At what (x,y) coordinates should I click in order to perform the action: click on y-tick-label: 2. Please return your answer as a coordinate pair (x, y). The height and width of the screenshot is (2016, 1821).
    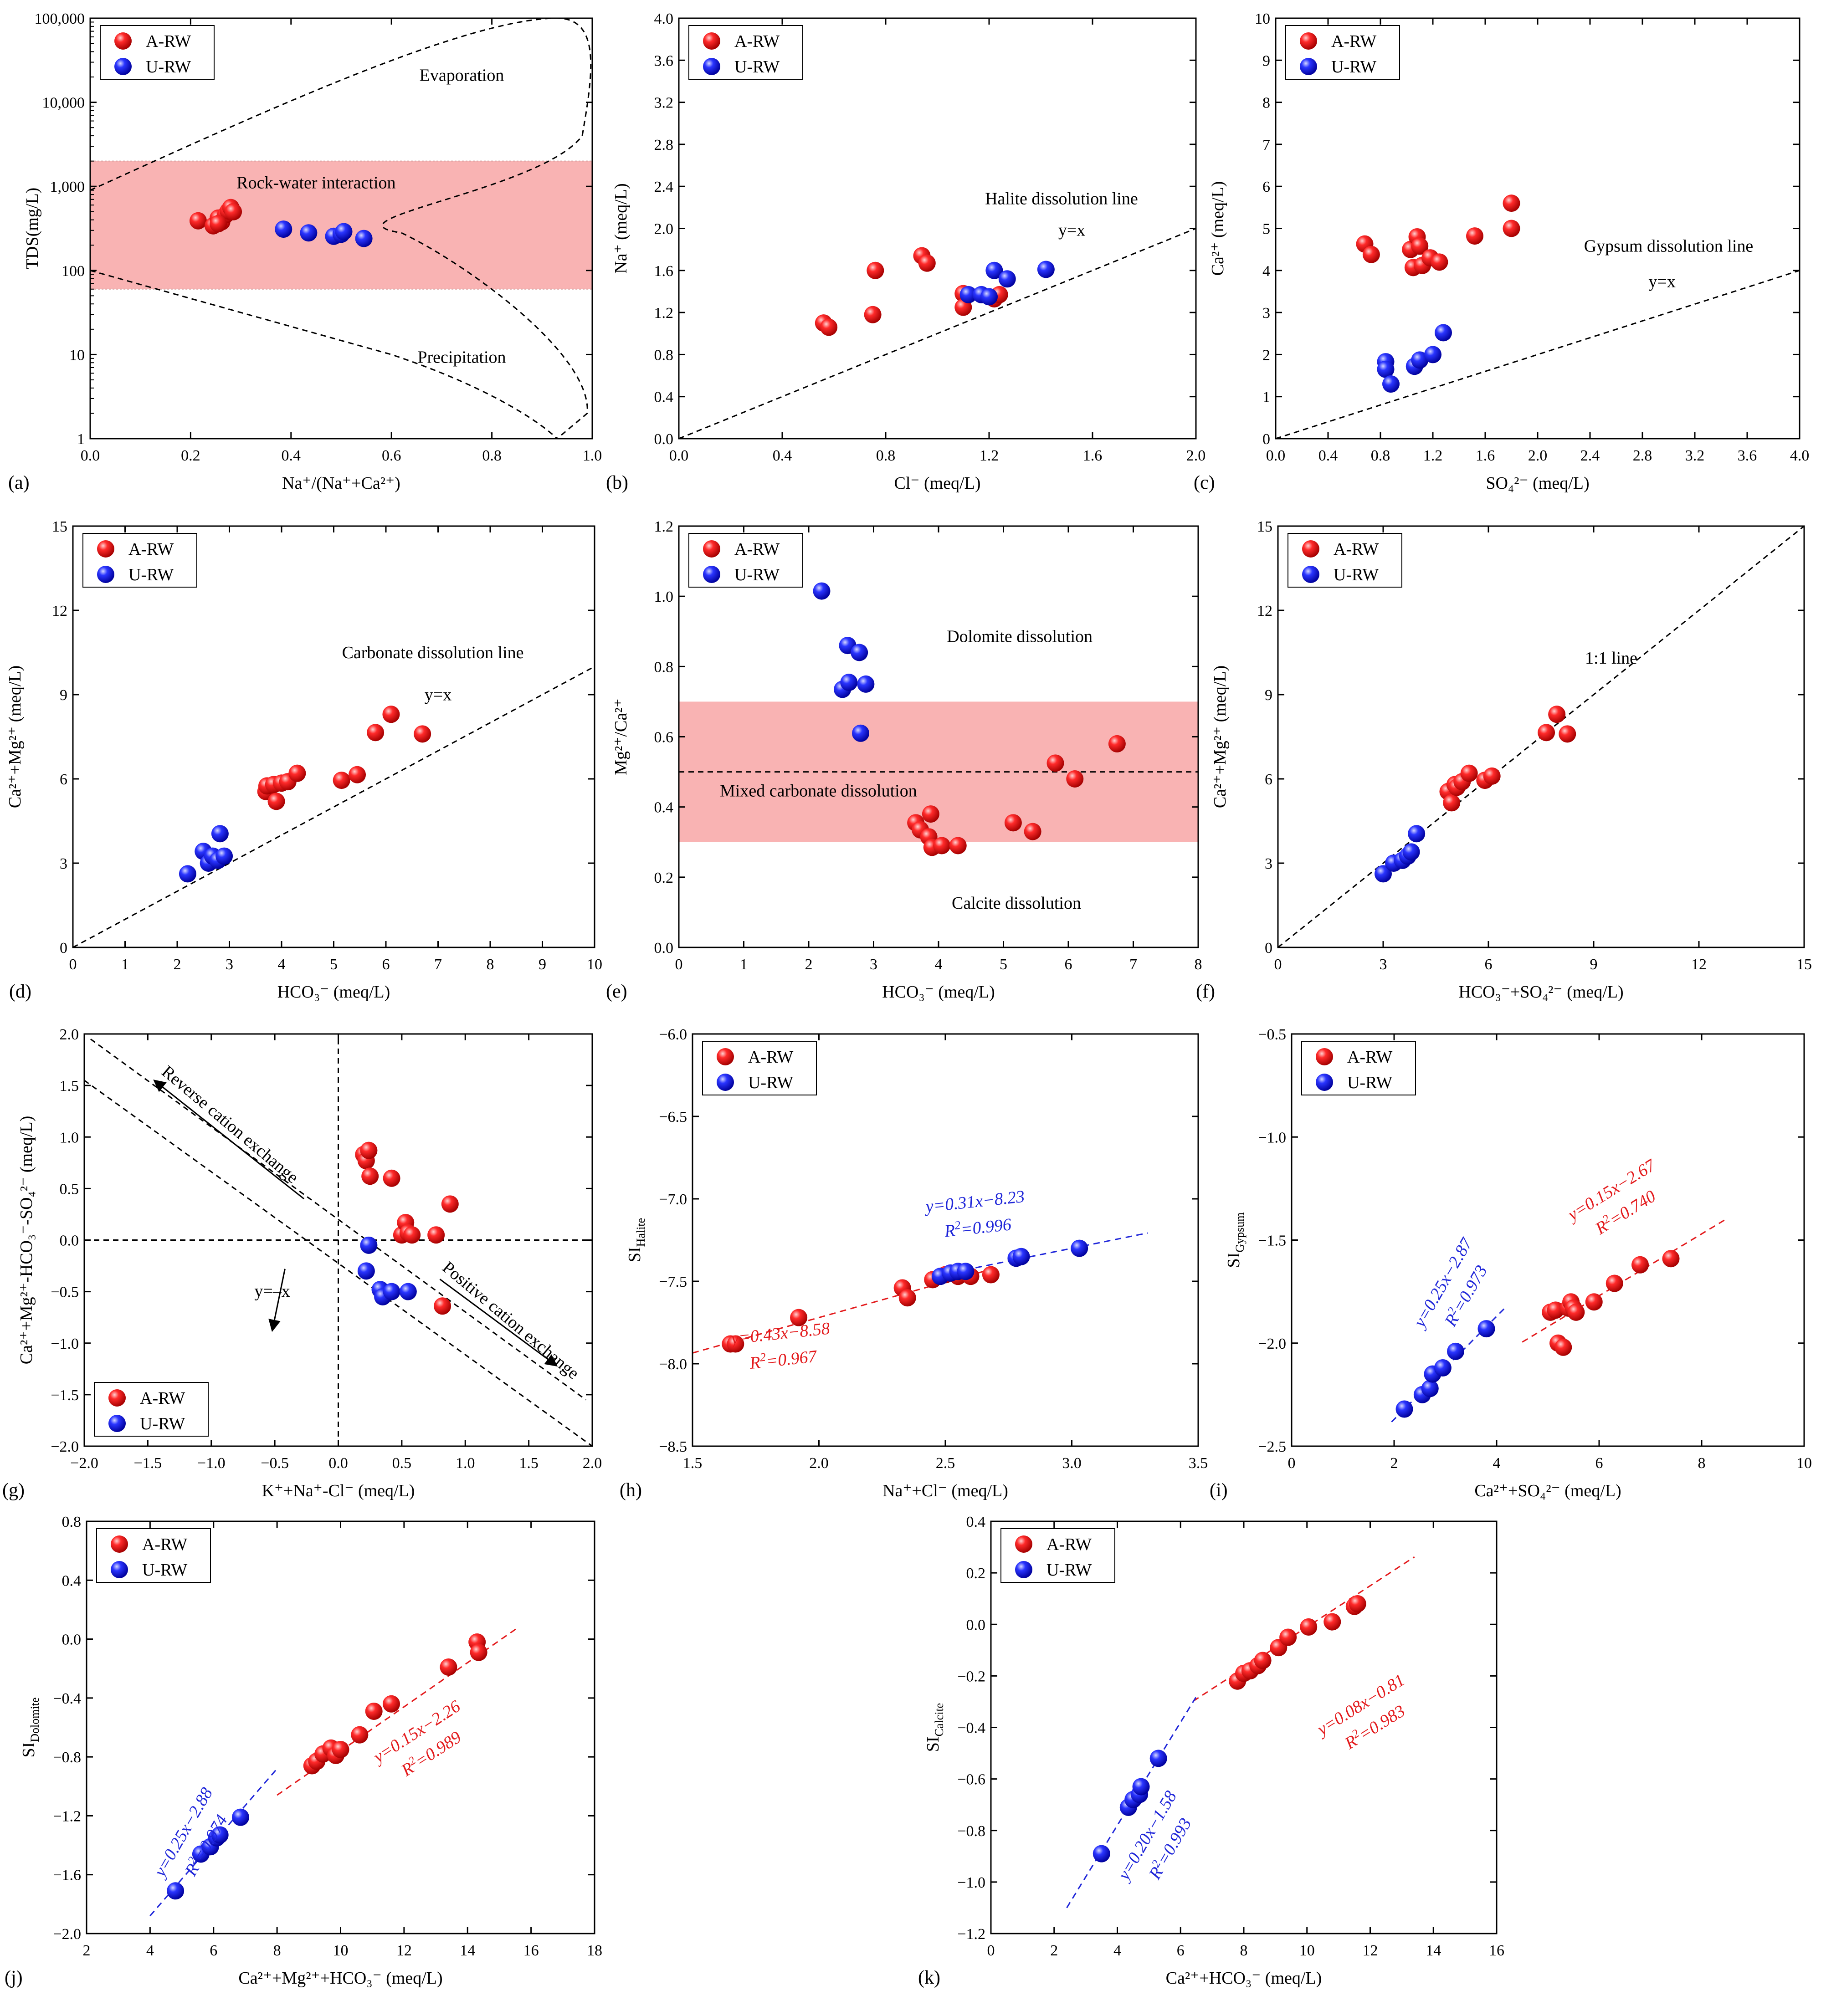
    Looking at the image, I should click on (1266, 355).